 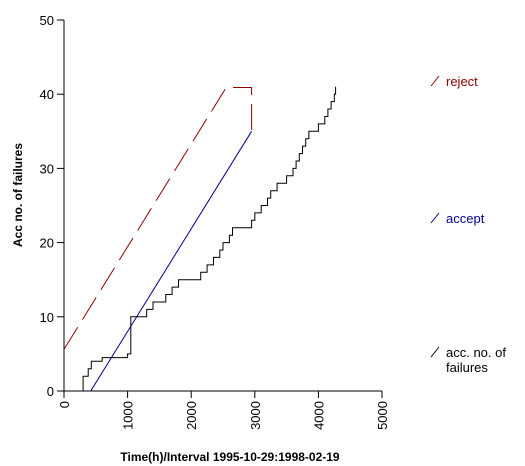 What do you see at coordinates (47, 243) in the screenshot?
I see `y-tick-label: 20` at bounding box center [47, 243].